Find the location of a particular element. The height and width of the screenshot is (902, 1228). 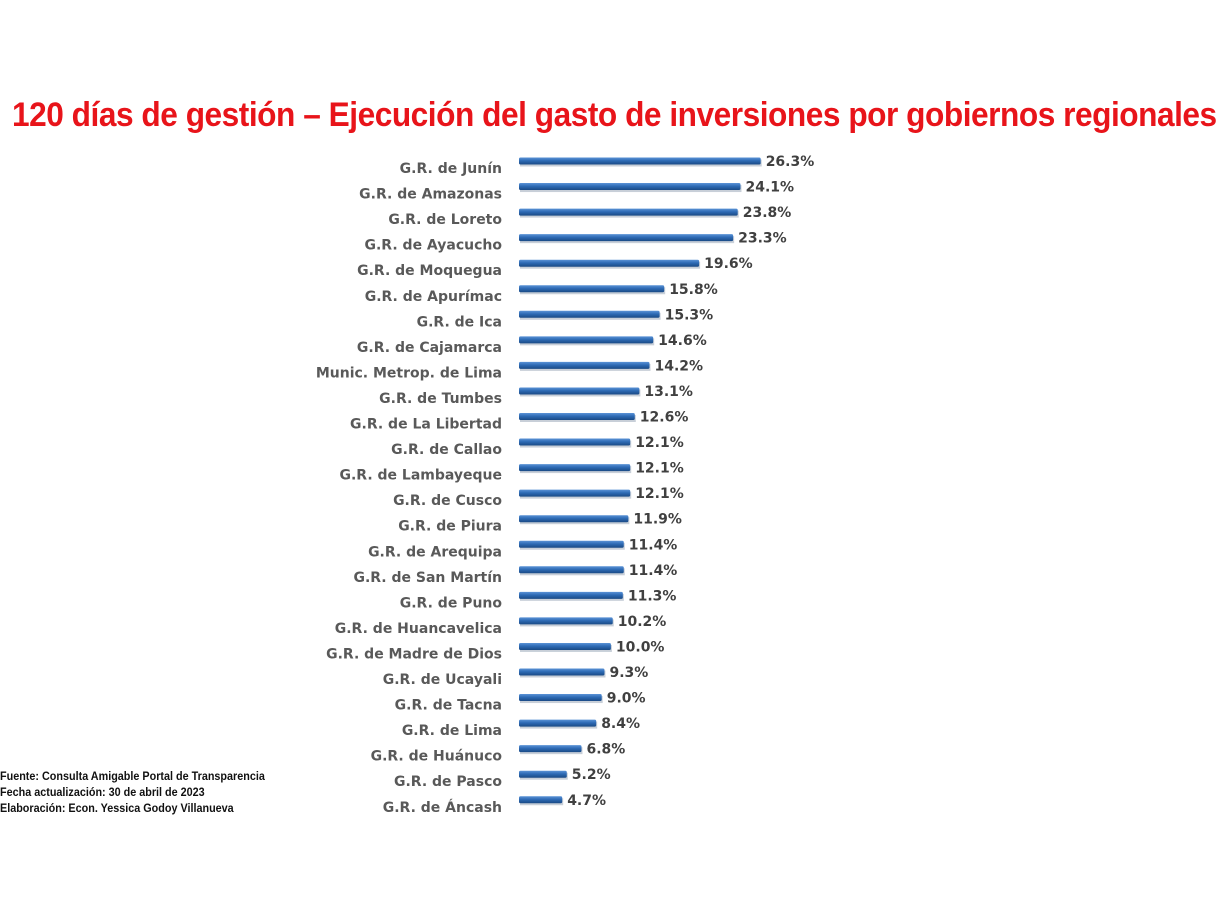

category-label: G.R. de Puno is located at coordinates (451, 603).